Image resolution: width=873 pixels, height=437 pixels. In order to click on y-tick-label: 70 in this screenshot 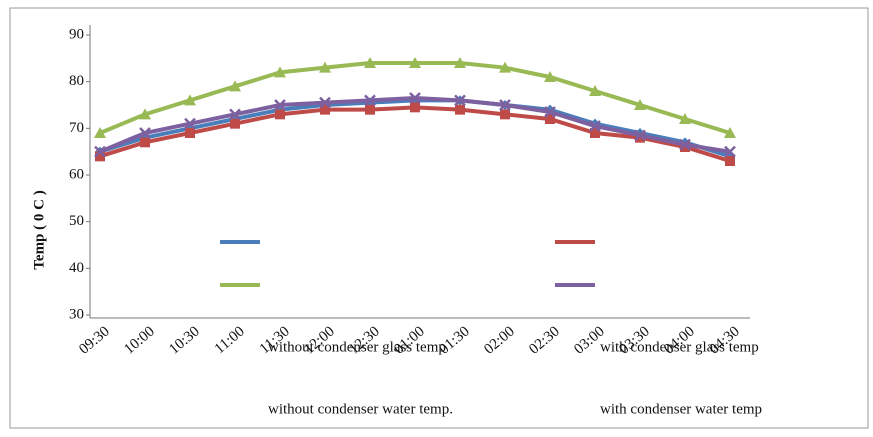, I will do `click(76, 128)`.